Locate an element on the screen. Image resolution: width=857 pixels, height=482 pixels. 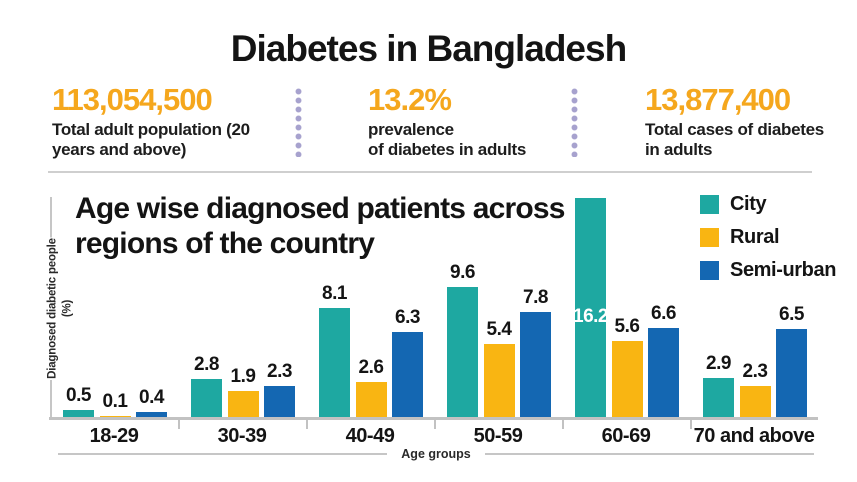
page-title: Diabetes in Bangladesh is located at coordinates (428, 48).